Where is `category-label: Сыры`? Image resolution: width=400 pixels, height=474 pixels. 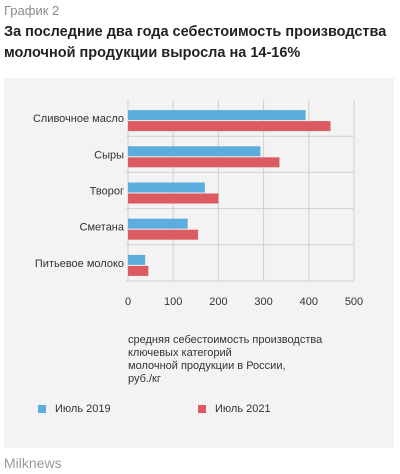
category-label: Сыры is located at coordinates (109, 155).